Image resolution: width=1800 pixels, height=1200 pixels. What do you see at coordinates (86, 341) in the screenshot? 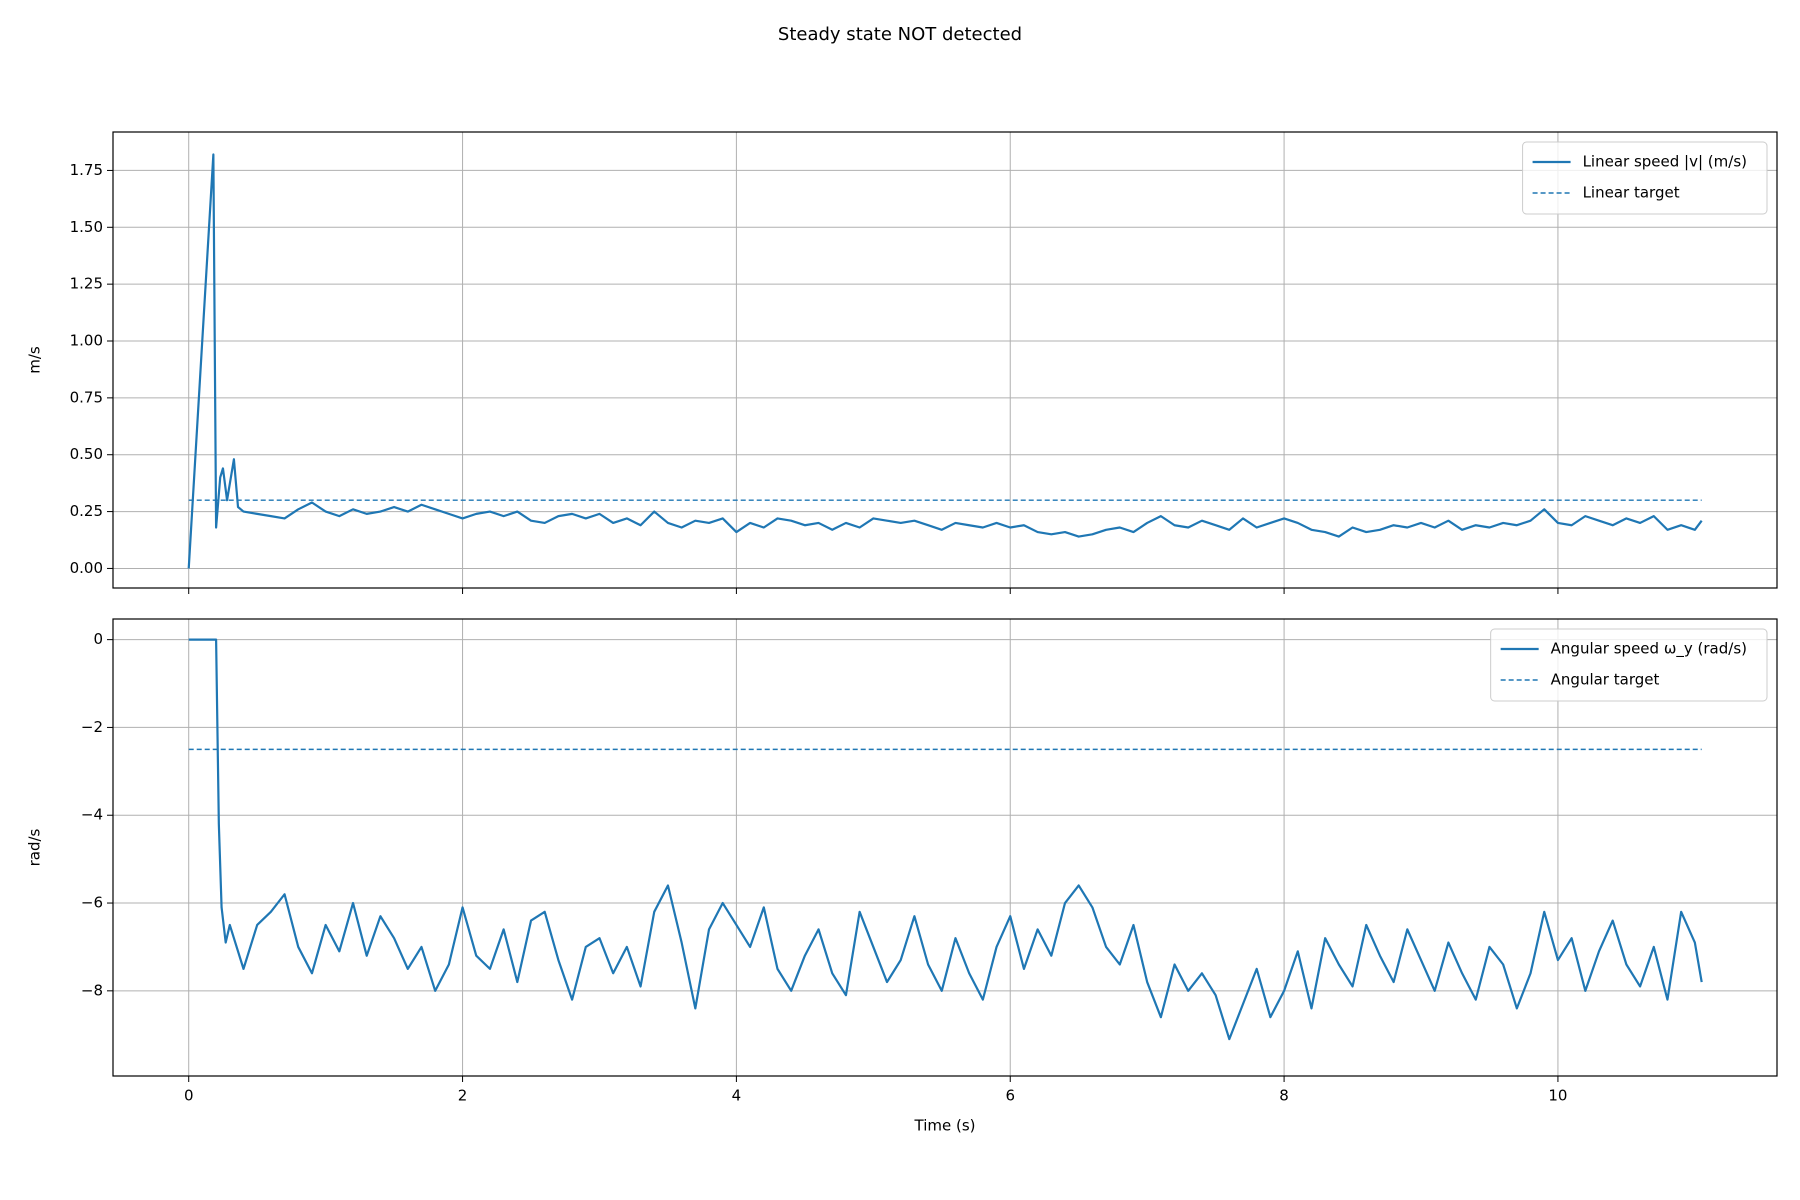
I see `y-tick-label: 1.00` at bounding box center [86, 341].